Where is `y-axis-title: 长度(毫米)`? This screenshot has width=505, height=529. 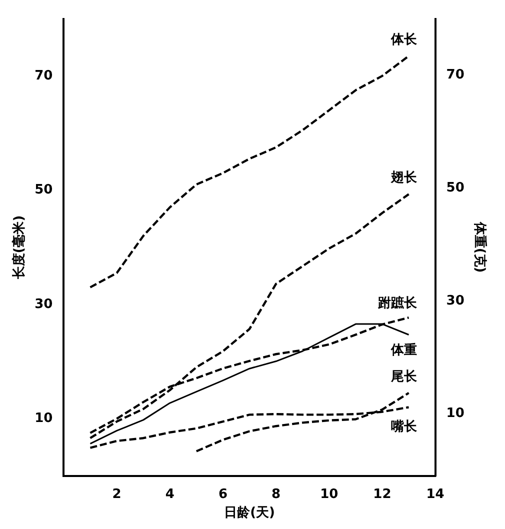 y-axis-title: 长度(毫米) is located at coordinates (19, 247).